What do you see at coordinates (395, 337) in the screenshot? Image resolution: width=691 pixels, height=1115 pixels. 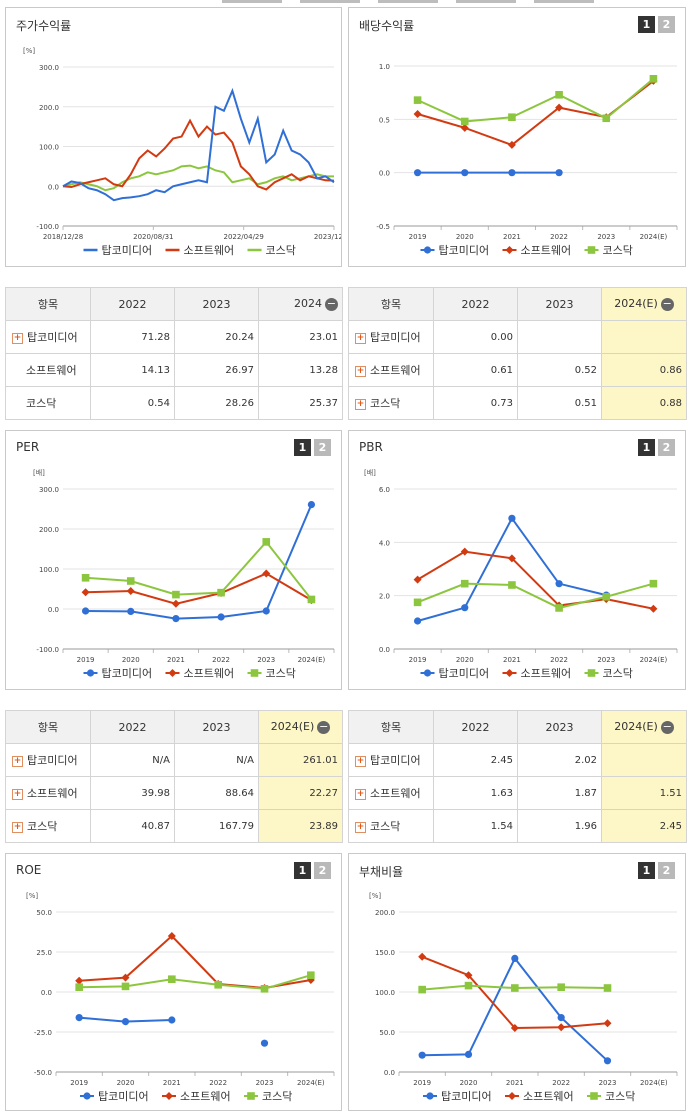 I see `row-label: 탑코미디어` at bounding box center [395, 337].